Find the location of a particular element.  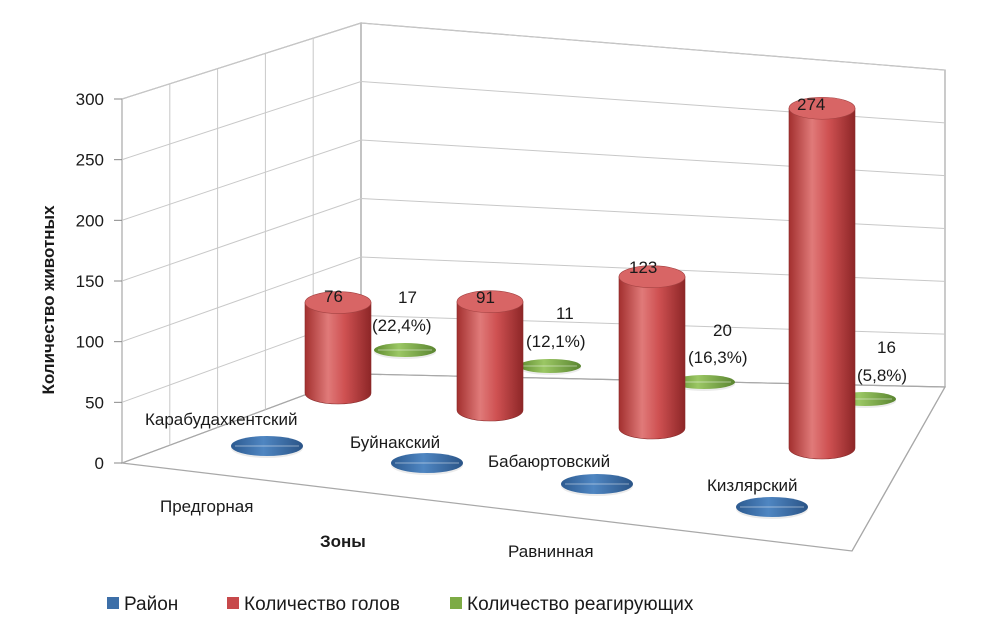

y-tick-label-1: 50 is located at coordinates (94, 402).